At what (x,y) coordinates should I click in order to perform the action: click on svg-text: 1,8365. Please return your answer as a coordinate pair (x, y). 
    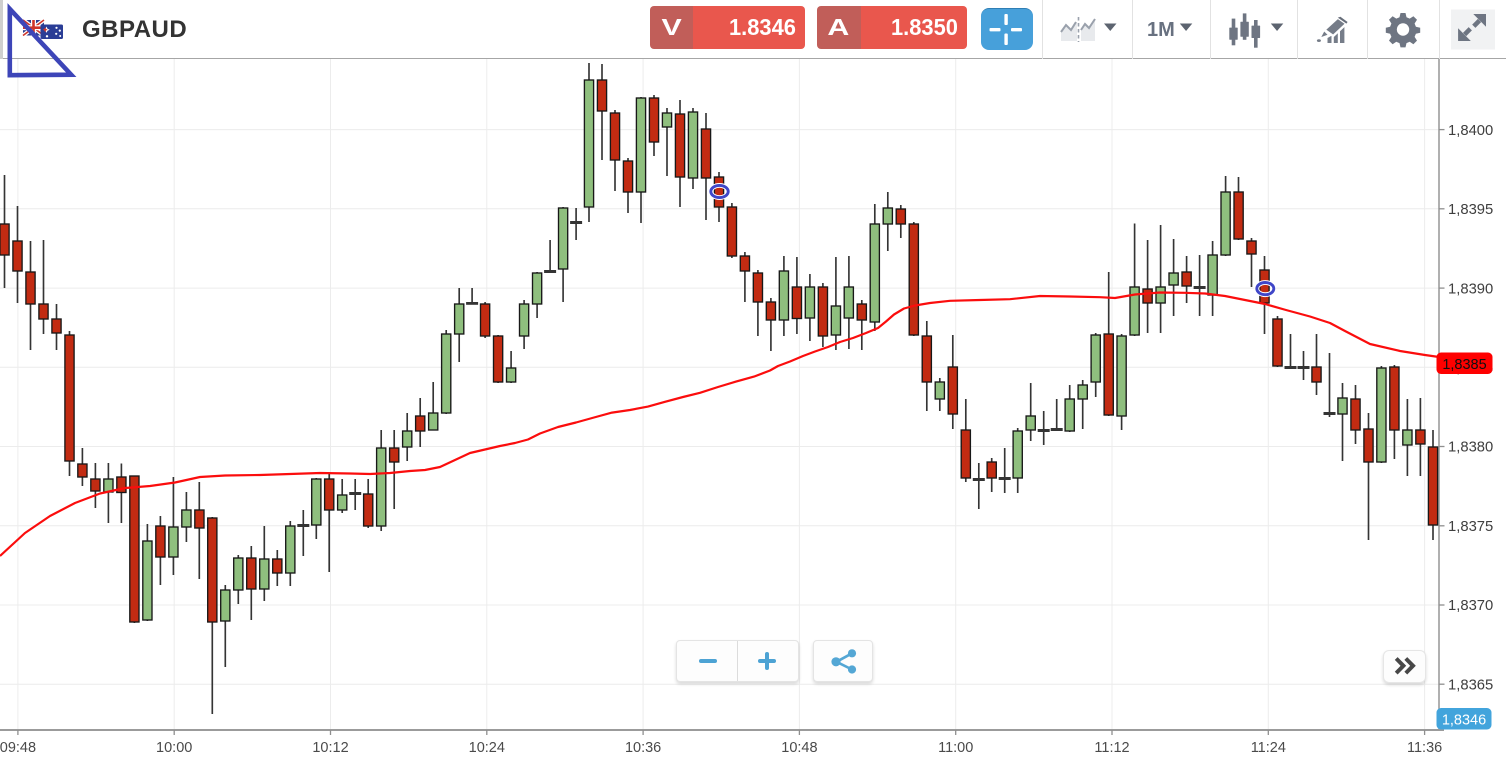
    Looking at the image, I should click on (1470, 685).